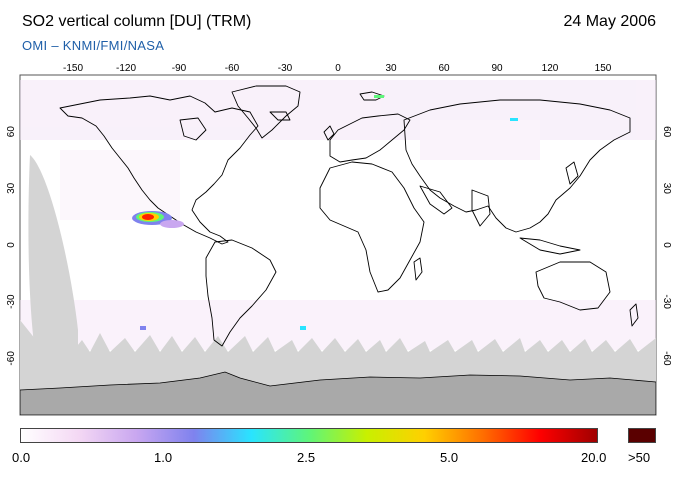  I want to click on colorbar, so click(309, 435).